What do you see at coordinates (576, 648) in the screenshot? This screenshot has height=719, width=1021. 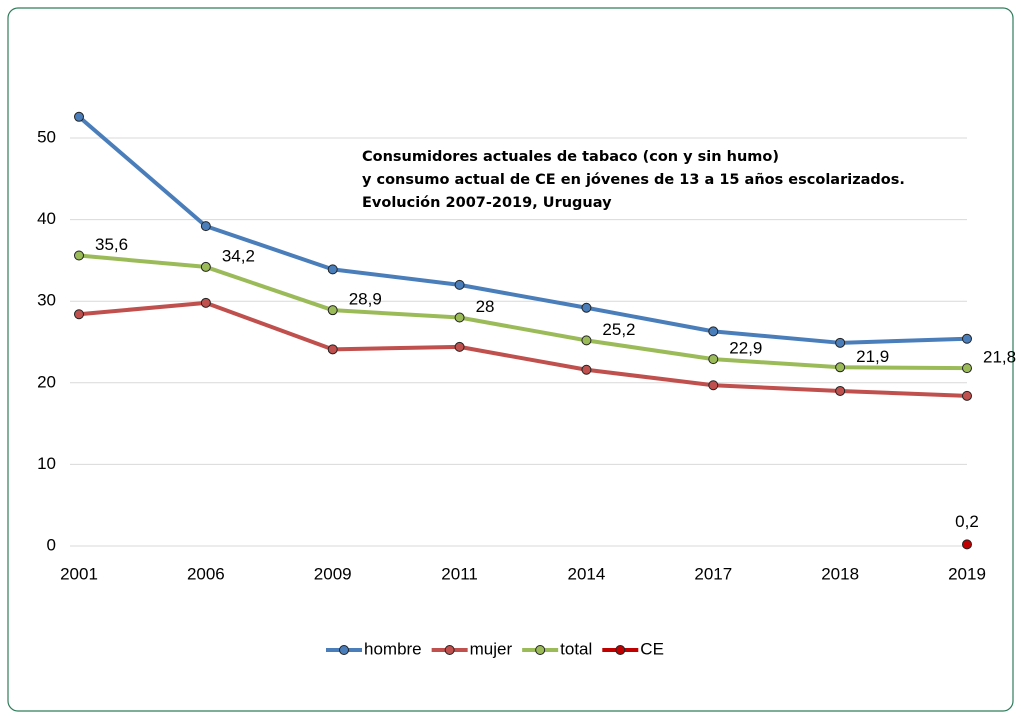 I see `legend-label: total` at bounding box center [576, 648].